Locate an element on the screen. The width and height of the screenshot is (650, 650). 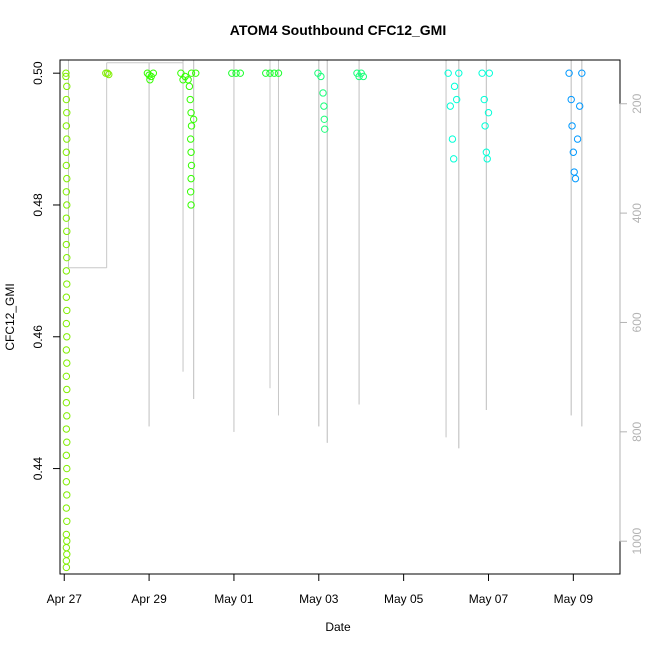
right-tick-label: 200 is located at coordinates (637, 103).